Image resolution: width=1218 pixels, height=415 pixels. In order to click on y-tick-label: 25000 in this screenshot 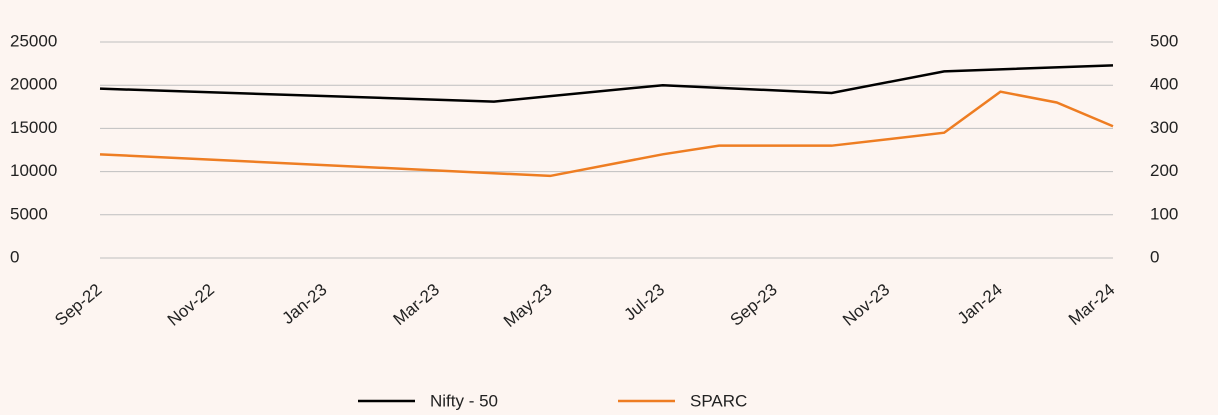, I will do `click(33, 40)`.